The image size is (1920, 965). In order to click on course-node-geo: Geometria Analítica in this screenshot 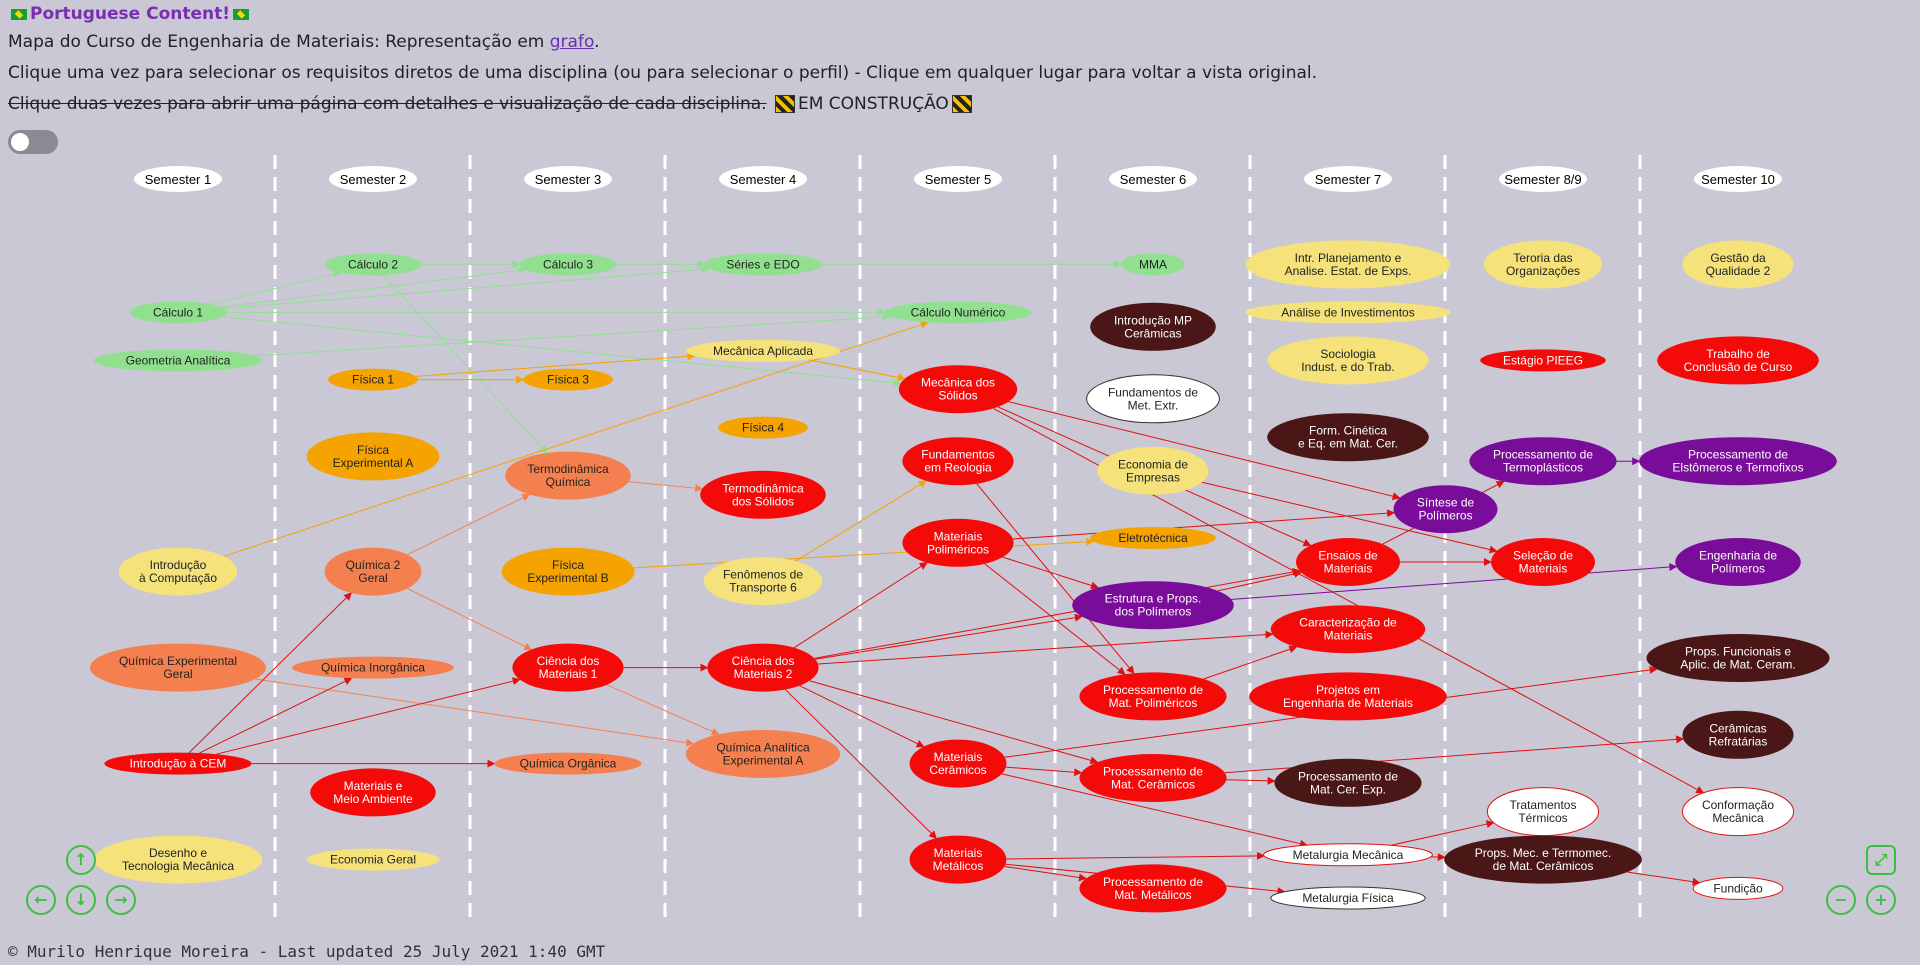, I will do `click(178, 360)`.